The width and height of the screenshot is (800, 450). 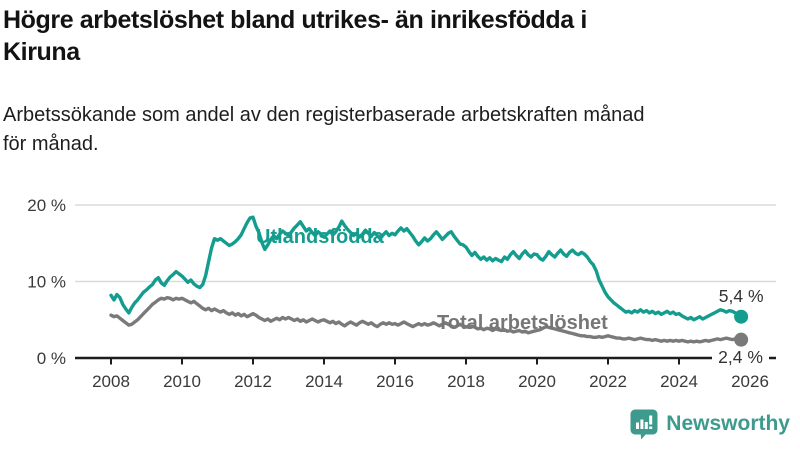 What do you see at coordinates (537, 381) in the screenshot?
I see `x-tick-label-2020: 2020` at bounding box center [537, 381].